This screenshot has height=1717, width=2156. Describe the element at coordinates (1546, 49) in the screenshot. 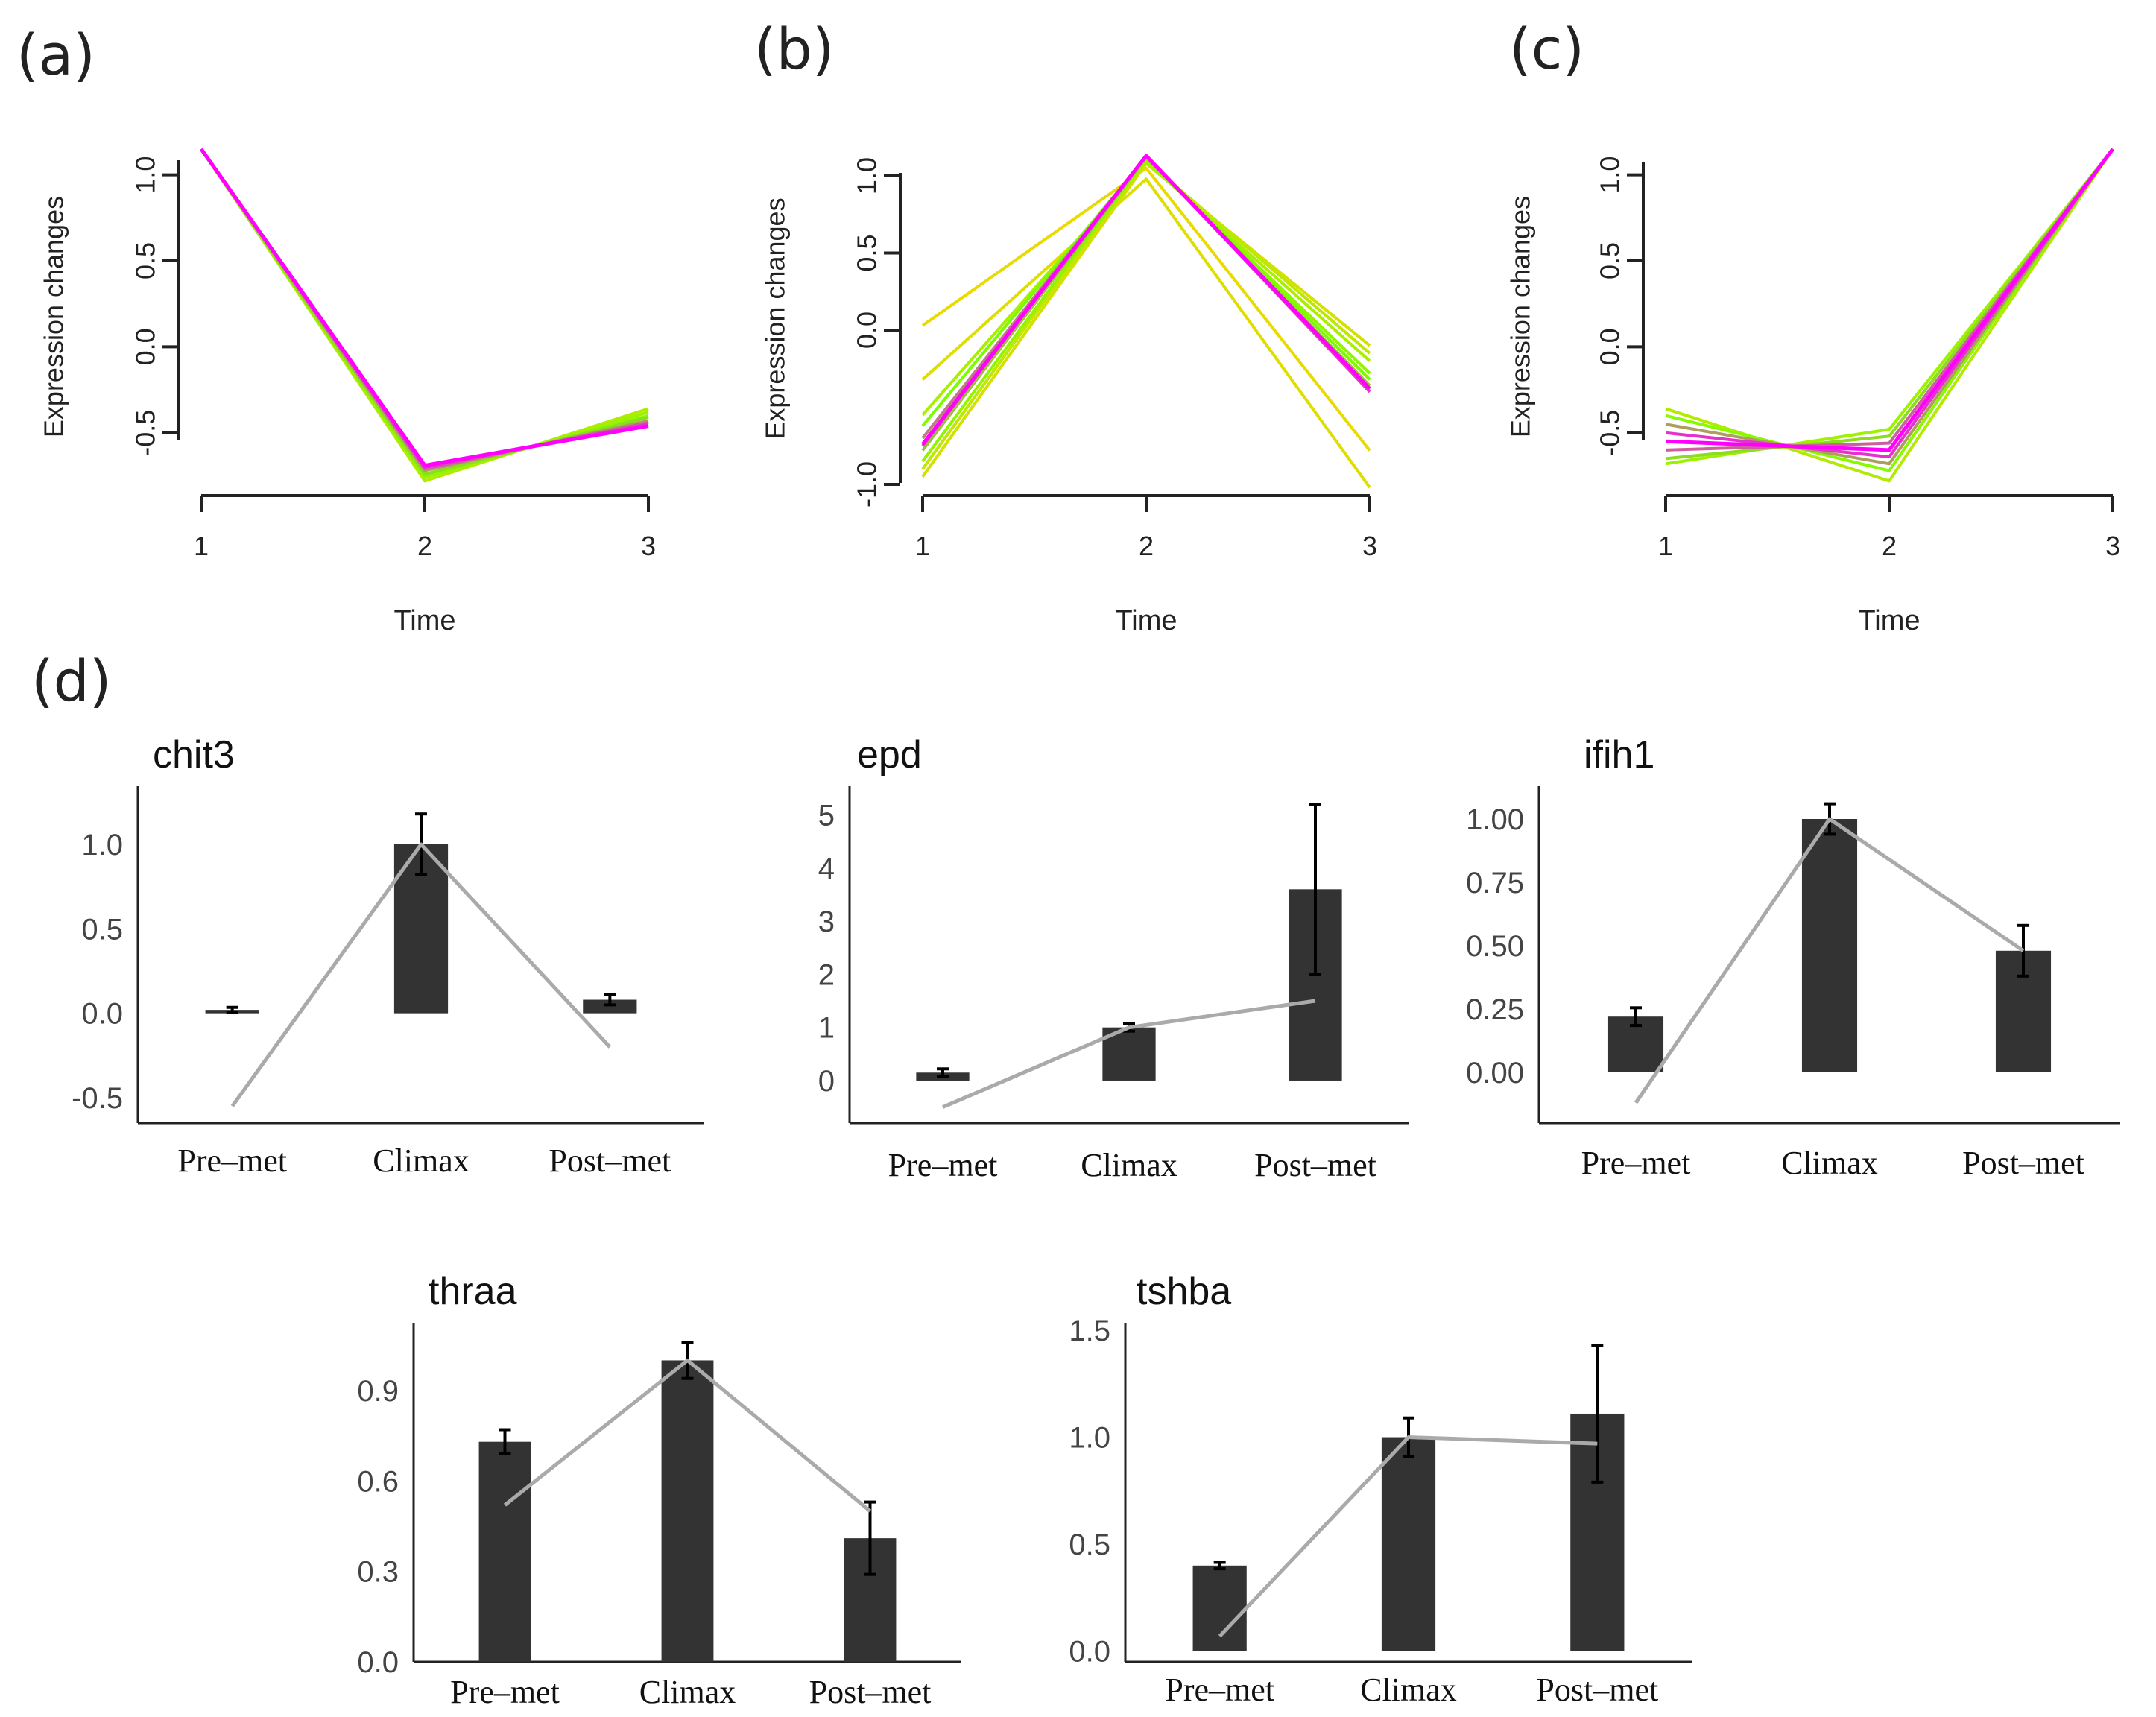

I see `panel-label-c: (c)` at that location.